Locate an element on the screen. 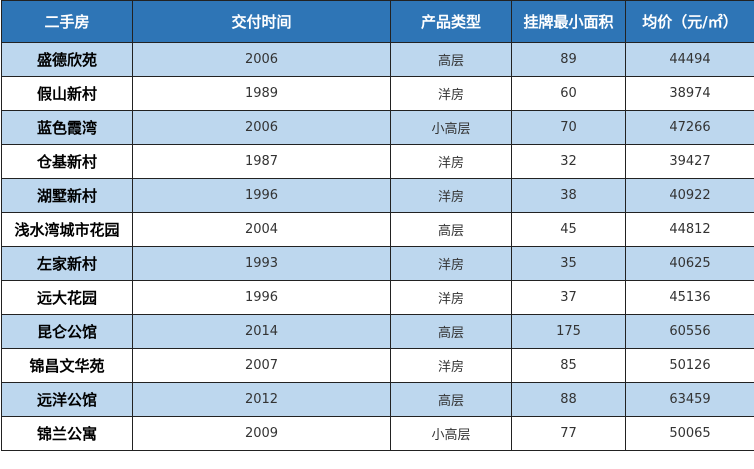 This screenshot has width=754, height=469. table-row: 左家新村 1993 洋房 35 40625 is located at coordinates (377, 263).